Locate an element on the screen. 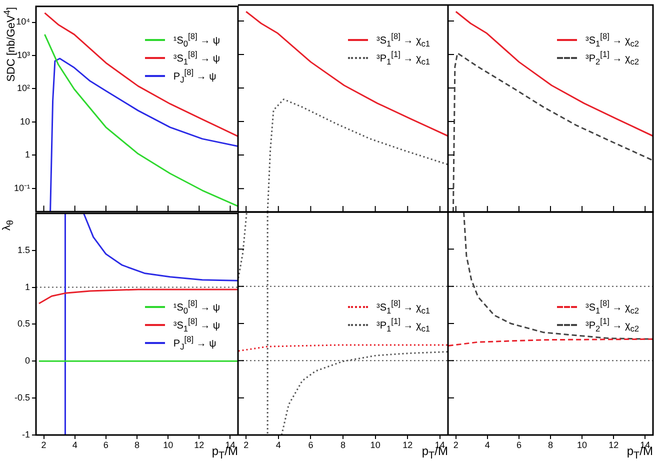 The image size is (659, 463). y-tick-label: 10 is located at coordinates (25, 121).